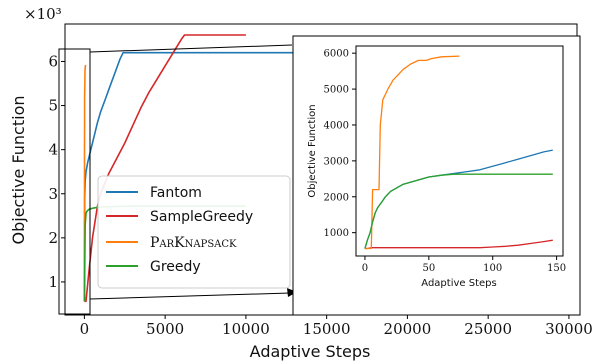 This screenshot has width=594, height=364. I want to click on y-tick-label: 3, so click(53, 194).